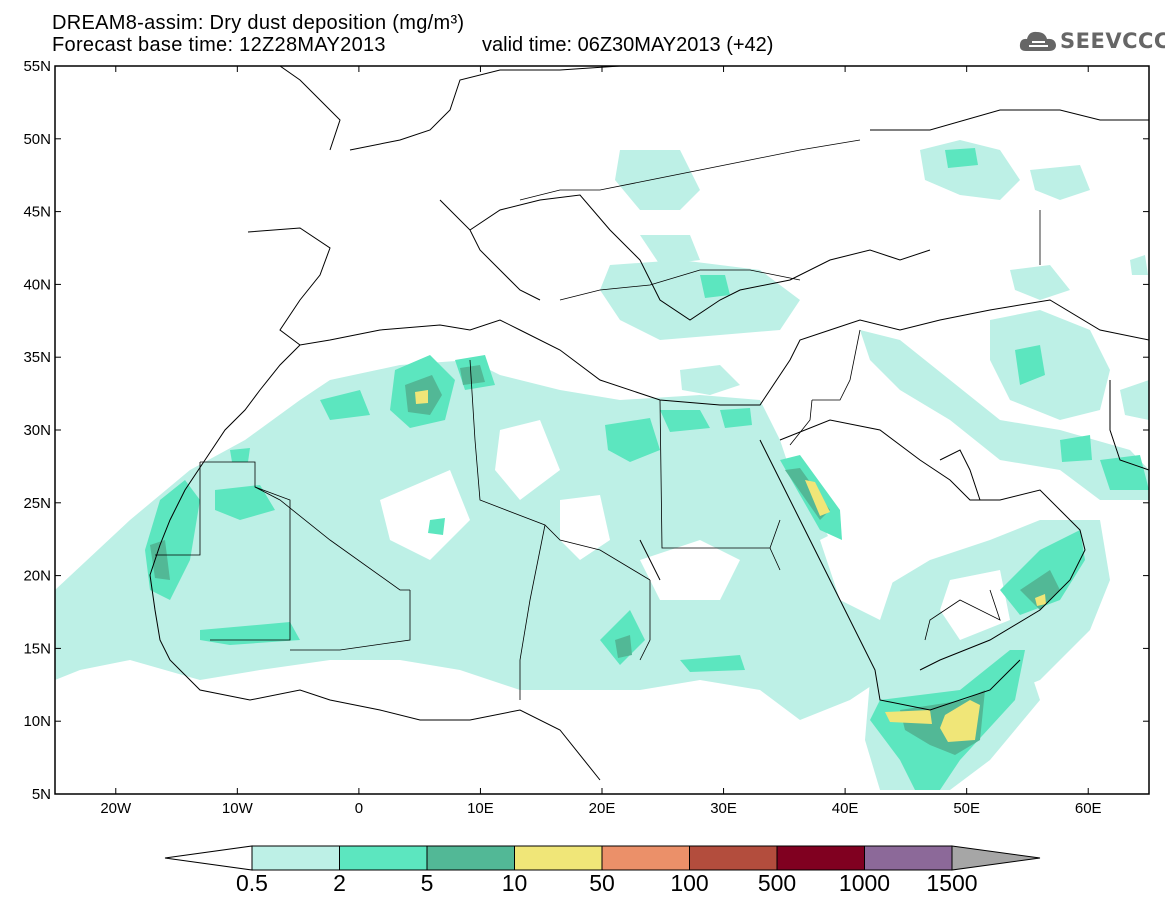 This screenshot has width=1165, height=907. Describe the element at coordinates (966, 808) in the screenshot. I see `lon-tick-label: 50E` at that location.